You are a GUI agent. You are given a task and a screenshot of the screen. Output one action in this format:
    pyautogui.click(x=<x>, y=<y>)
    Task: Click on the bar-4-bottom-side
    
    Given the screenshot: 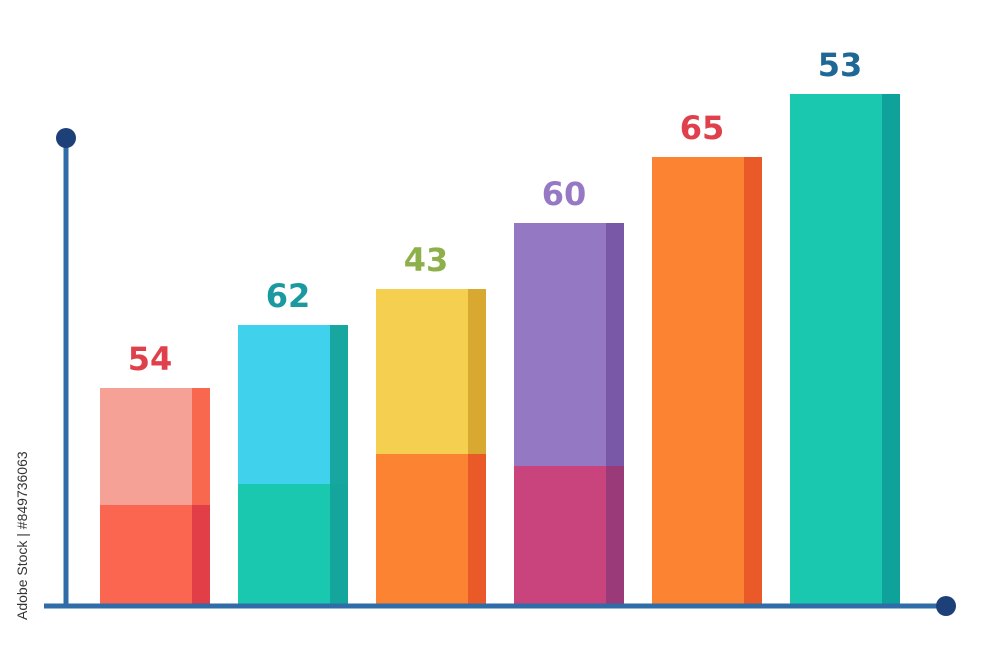 What is the action you would take?
    pyautogui.click(x=615, y=535)
    